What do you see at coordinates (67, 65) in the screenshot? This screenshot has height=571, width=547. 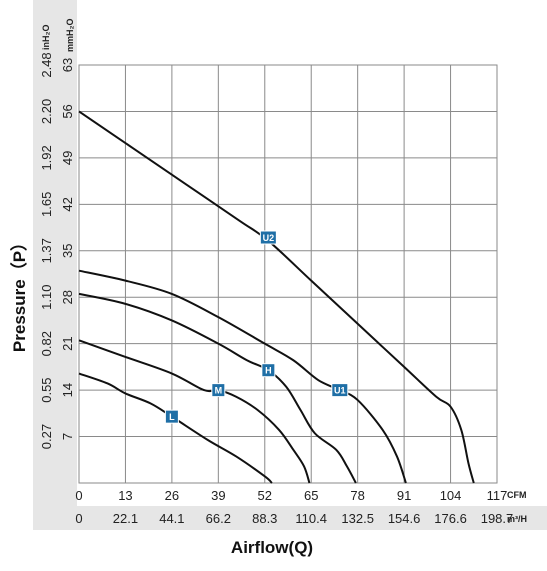 I see `y-tick-label-mmh2o: 63` at bounding box center [67, 65].